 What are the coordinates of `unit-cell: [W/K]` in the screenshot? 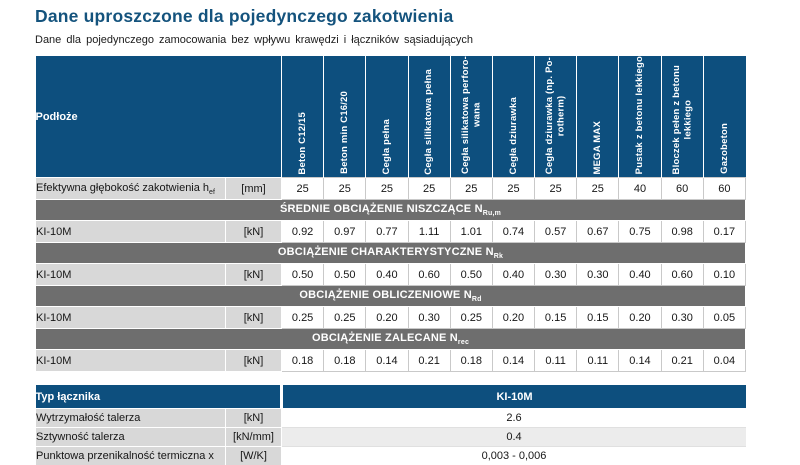 It's located at (253, 455).